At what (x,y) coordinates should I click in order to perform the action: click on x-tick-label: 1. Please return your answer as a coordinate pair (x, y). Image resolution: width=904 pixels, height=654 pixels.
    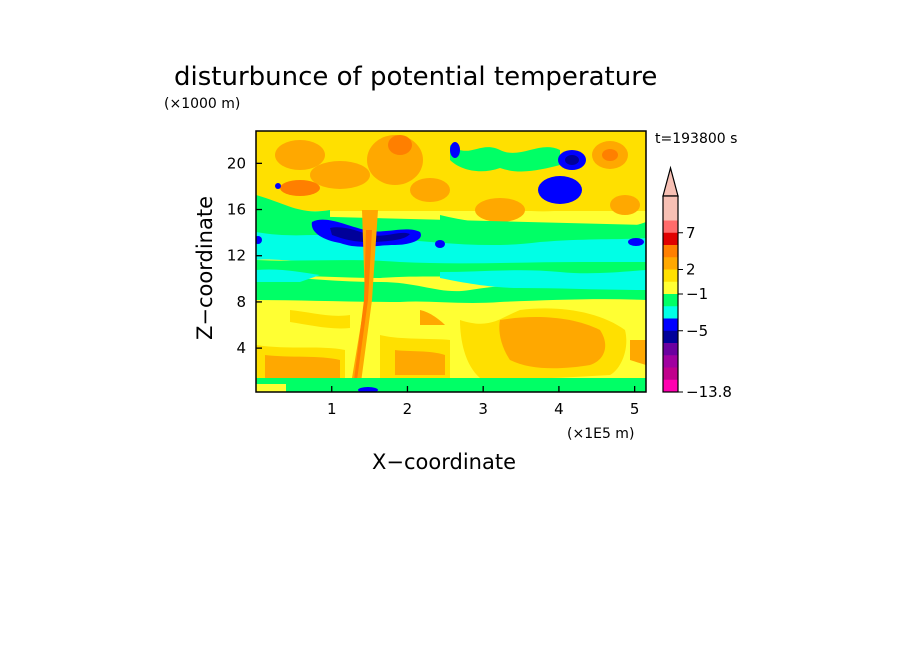
    Looking at the image, I should click on (332, 409).